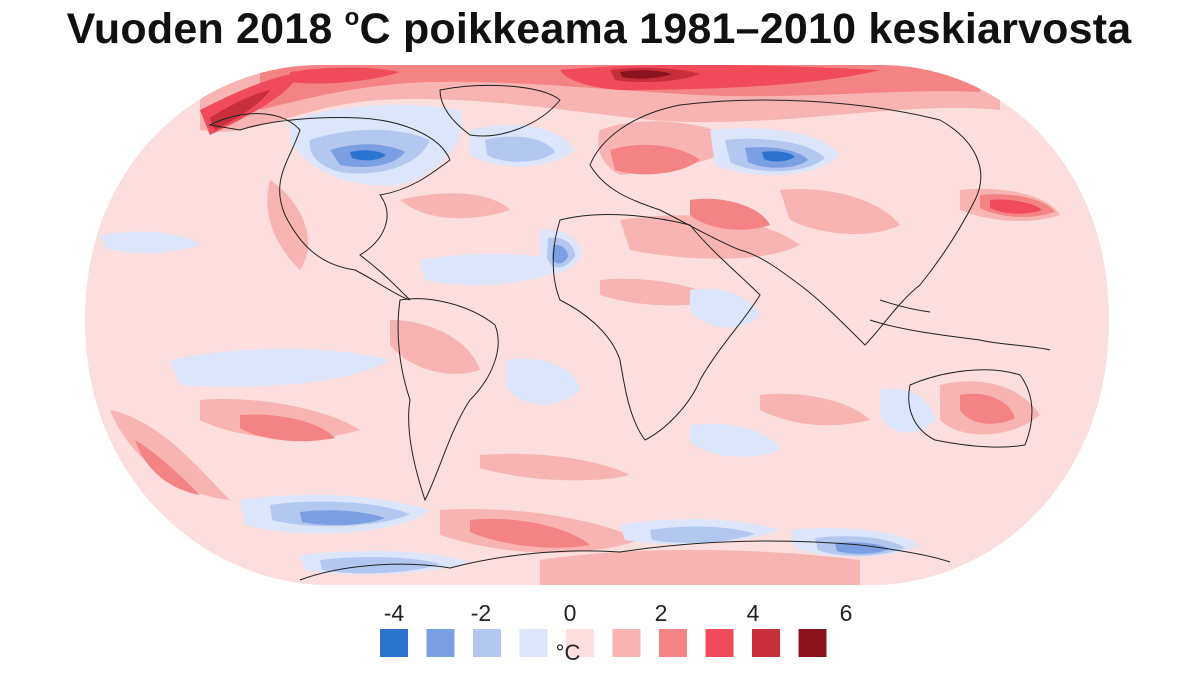 The height and width of the screenshot is (674, 1198). Describe the element at coordinates (702, 534) in the screenshot. I see `cold-region-southern-ocean` at that location.